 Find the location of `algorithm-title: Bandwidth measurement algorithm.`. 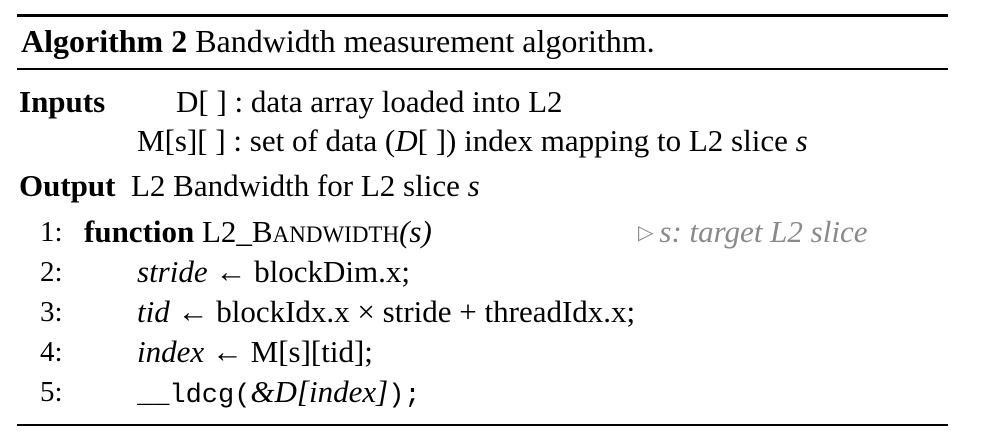

algorithm-title: Bandwidth measurement algorithm. is located at coordinates (425, 41).